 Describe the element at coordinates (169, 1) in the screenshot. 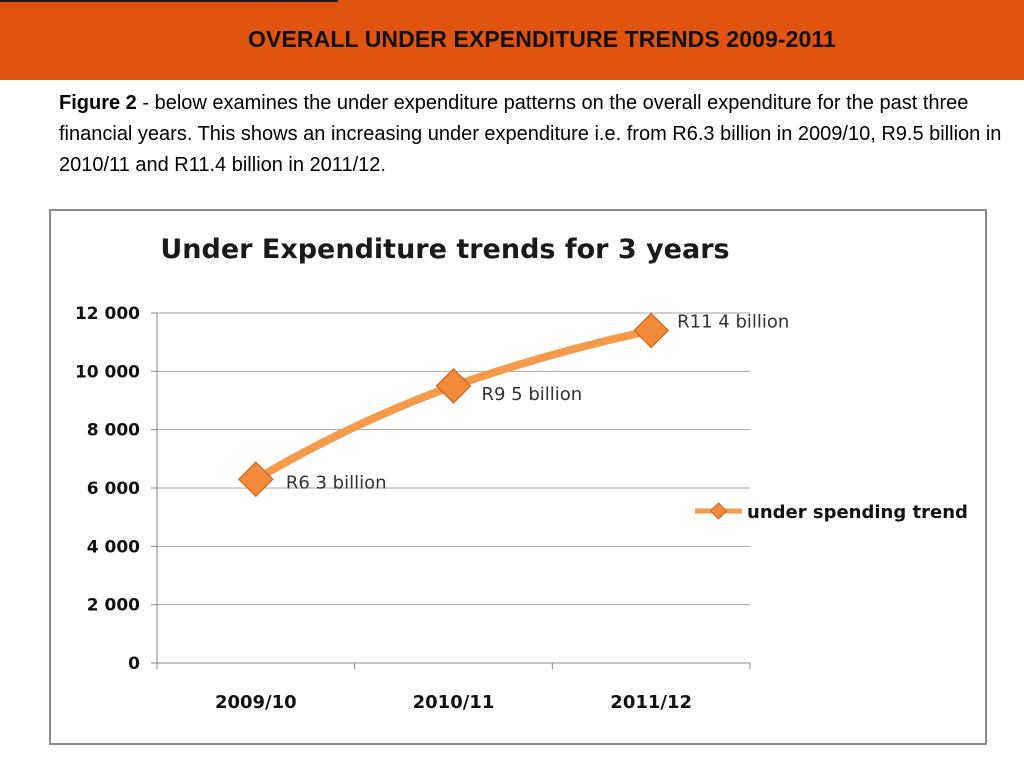

I see `header-accent-line` at that location.